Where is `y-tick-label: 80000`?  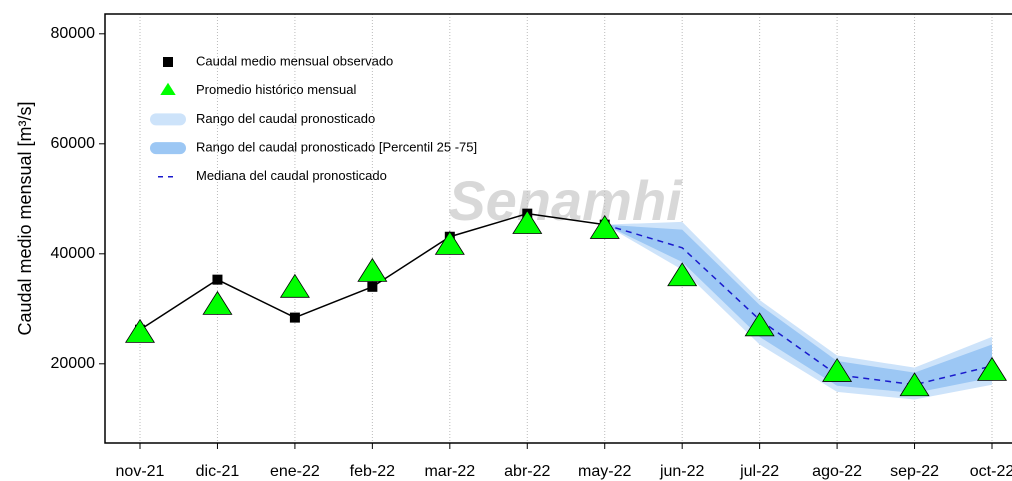
y-tick-label: 80000 is located at coordinates (73, 33).